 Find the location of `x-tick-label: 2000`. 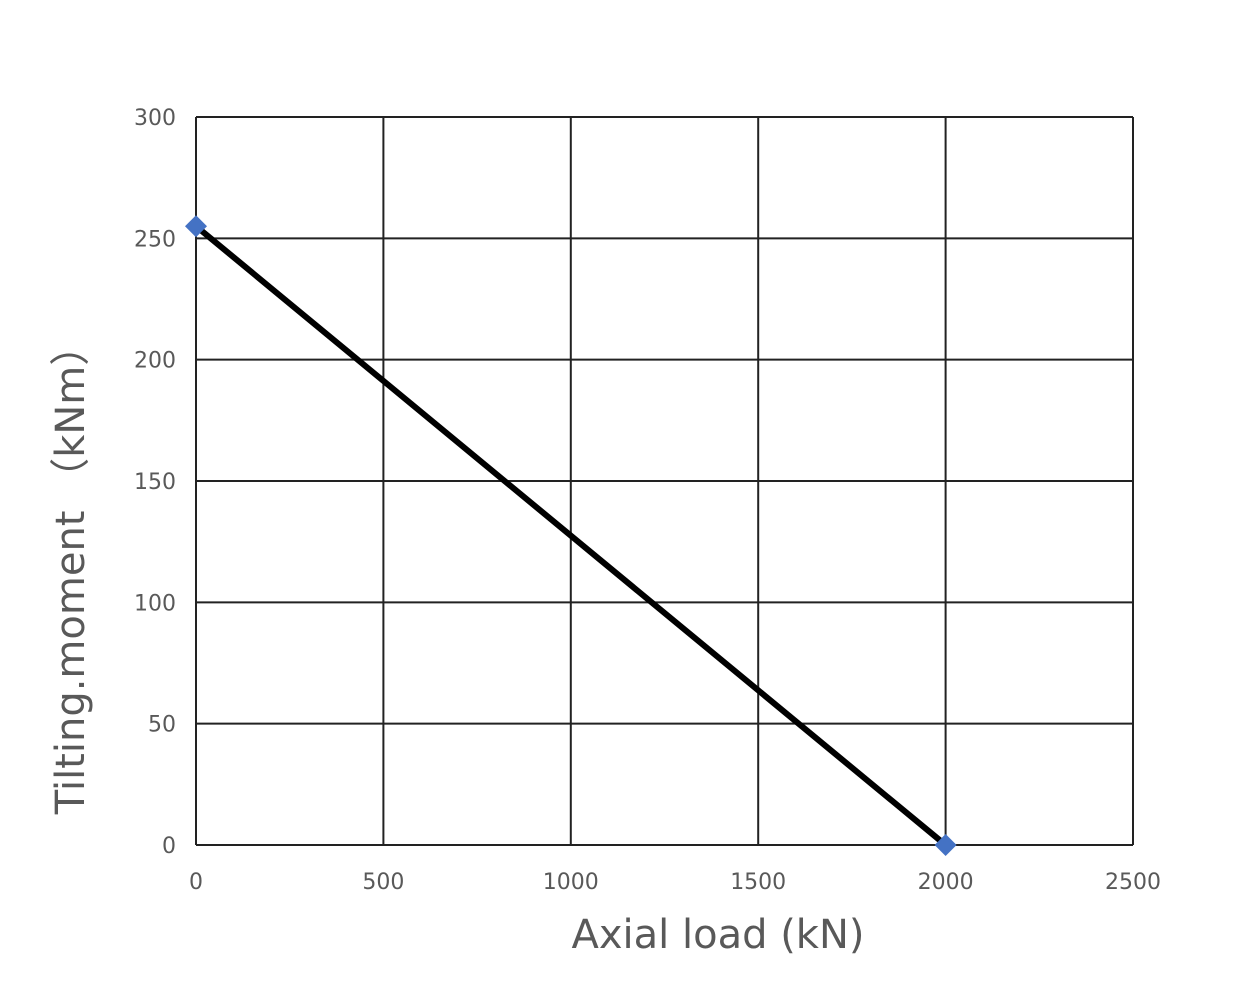

x-tick-label: 2000 is located at coordinates (946, 882).